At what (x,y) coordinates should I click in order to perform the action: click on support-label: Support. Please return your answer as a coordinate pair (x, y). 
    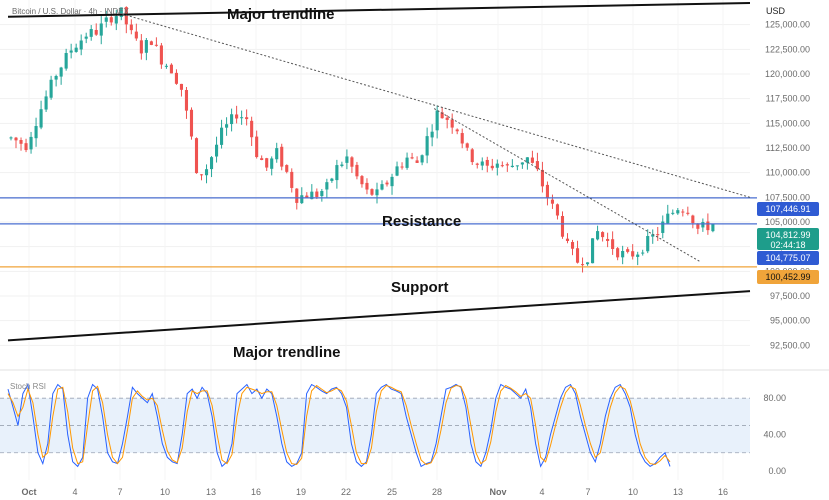
    Looking at the image, I should click on (420, 287).